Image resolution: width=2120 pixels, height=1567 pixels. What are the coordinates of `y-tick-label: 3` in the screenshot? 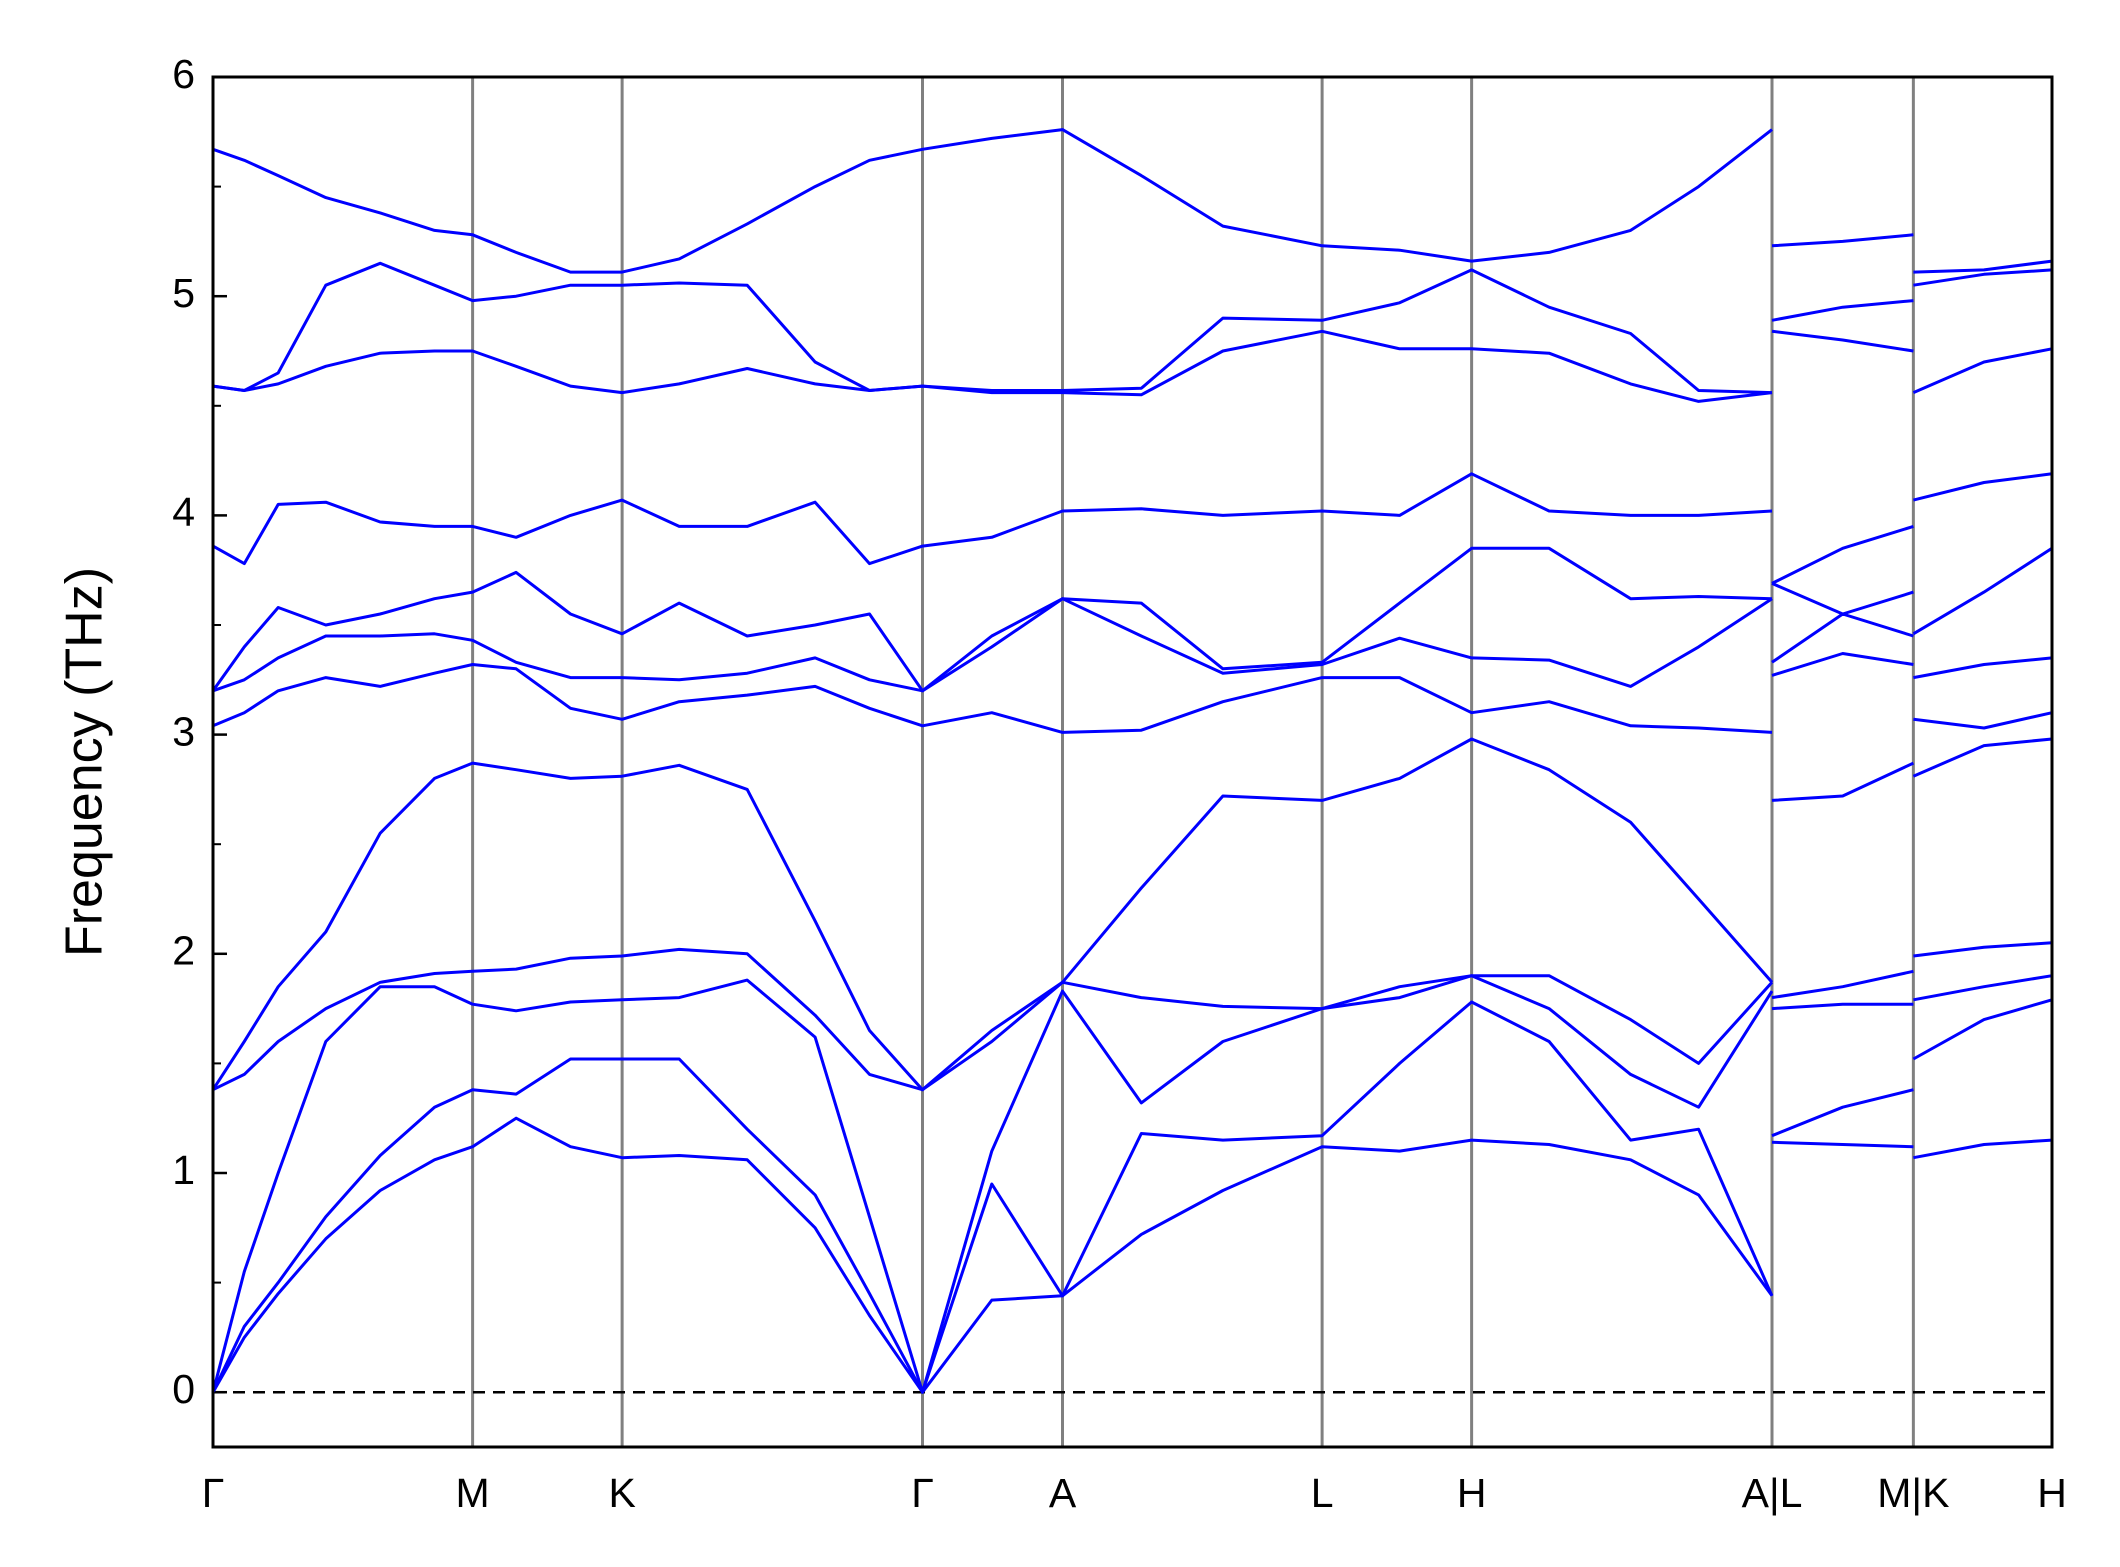 It's located at (183, 731).